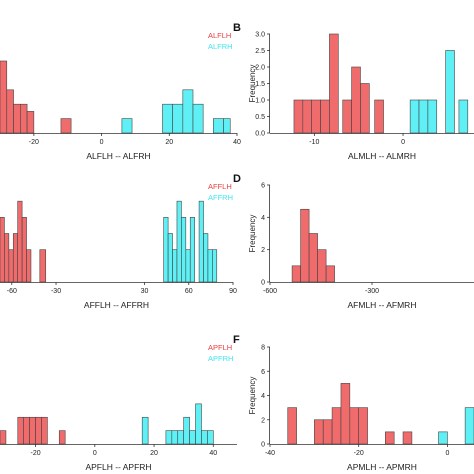  Describe the element at coordinates (118, 467) in the screenshot. I see `x-axis-label: APFLH -- APFRH` at that location.